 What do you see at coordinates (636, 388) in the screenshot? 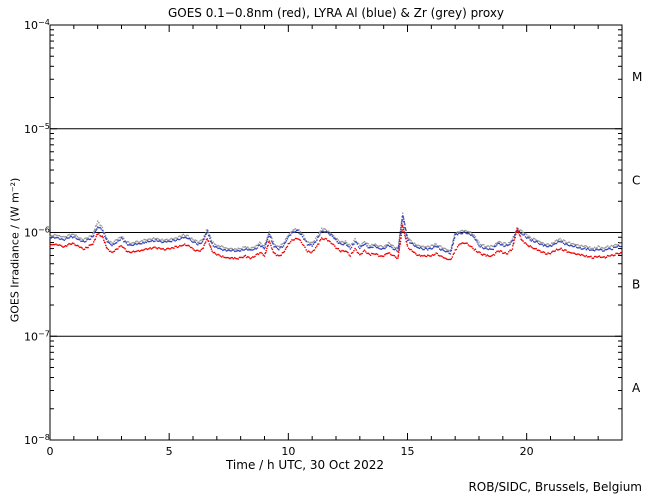
I see `flare-class-label: A` at bounding box center [636, 388].